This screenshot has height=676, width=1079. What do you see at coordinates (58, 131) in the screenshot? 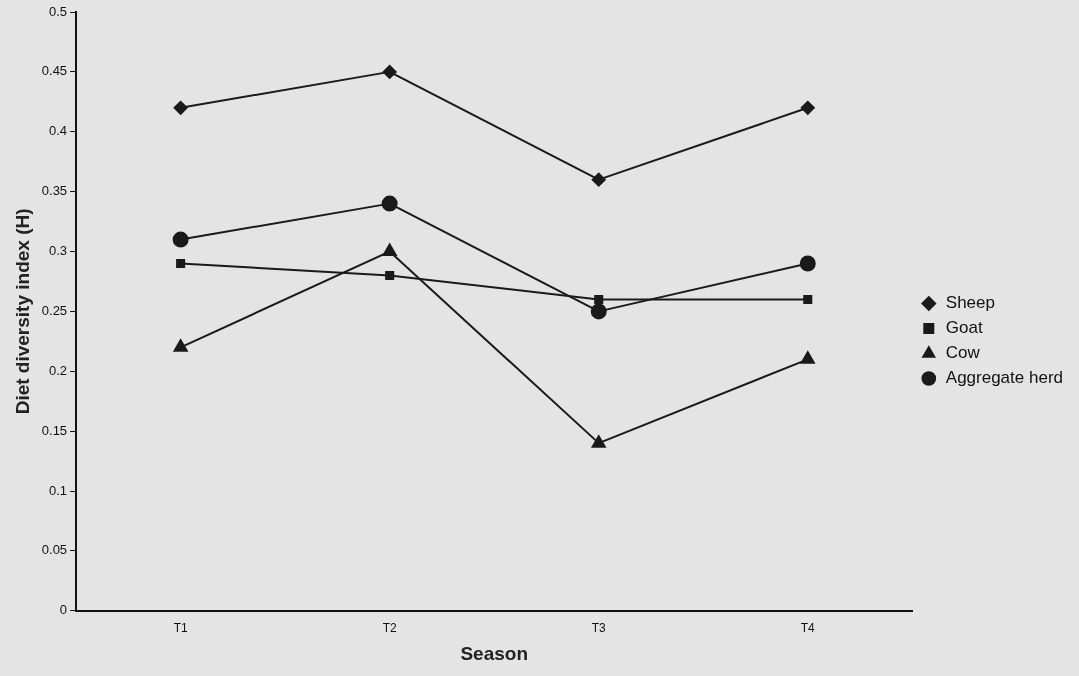
I see `y-tick-label: 0.4` at bounding box center [58, 131].